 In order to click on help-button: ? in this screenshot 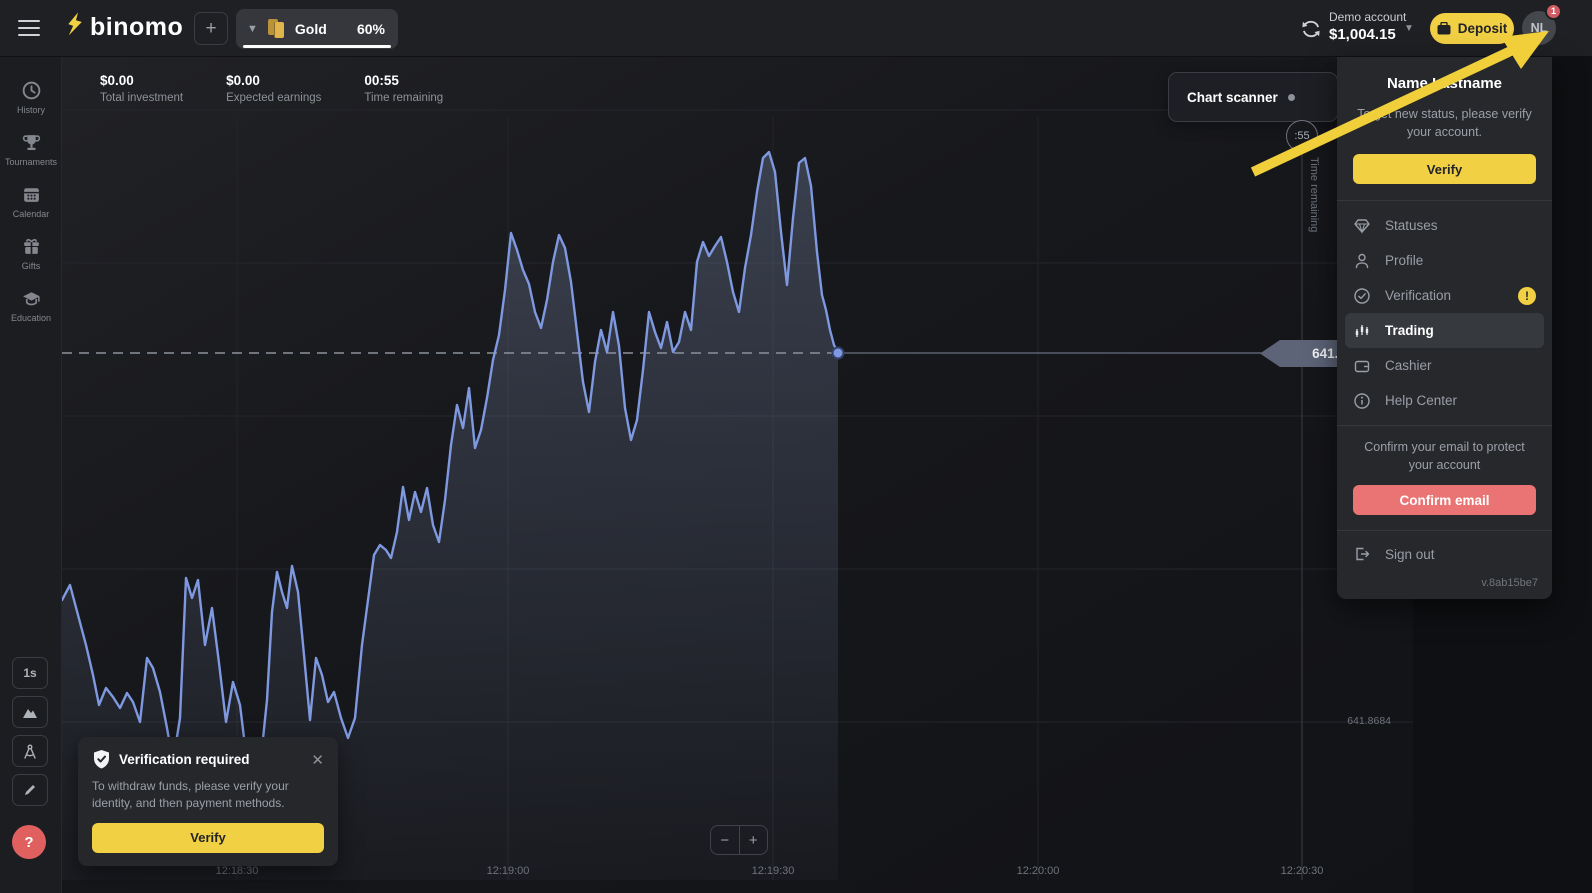, I will do `click(29, 842)`.